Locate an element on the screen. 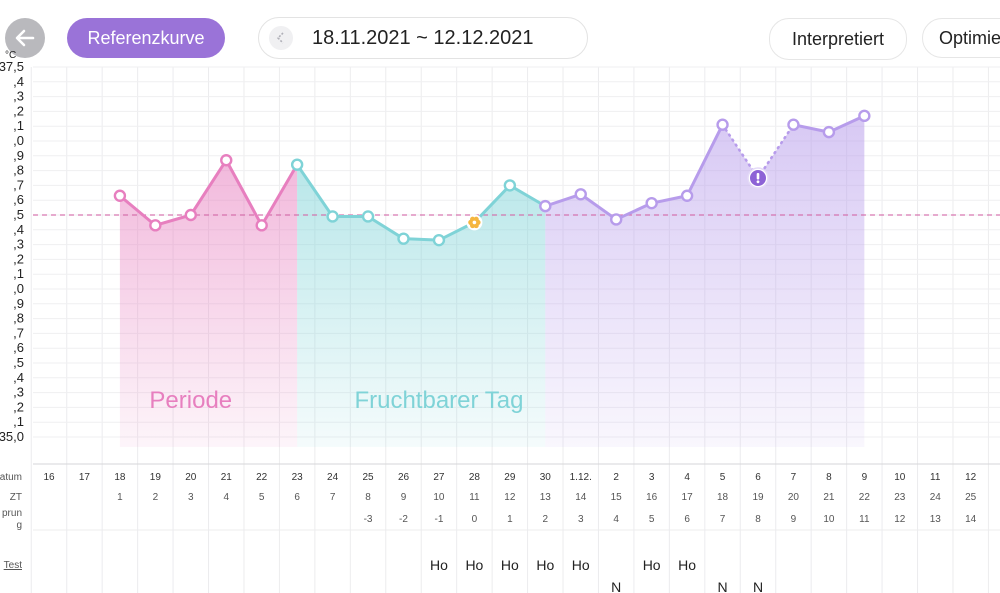  series-segment-fertile is located at coordinates (385, 227).